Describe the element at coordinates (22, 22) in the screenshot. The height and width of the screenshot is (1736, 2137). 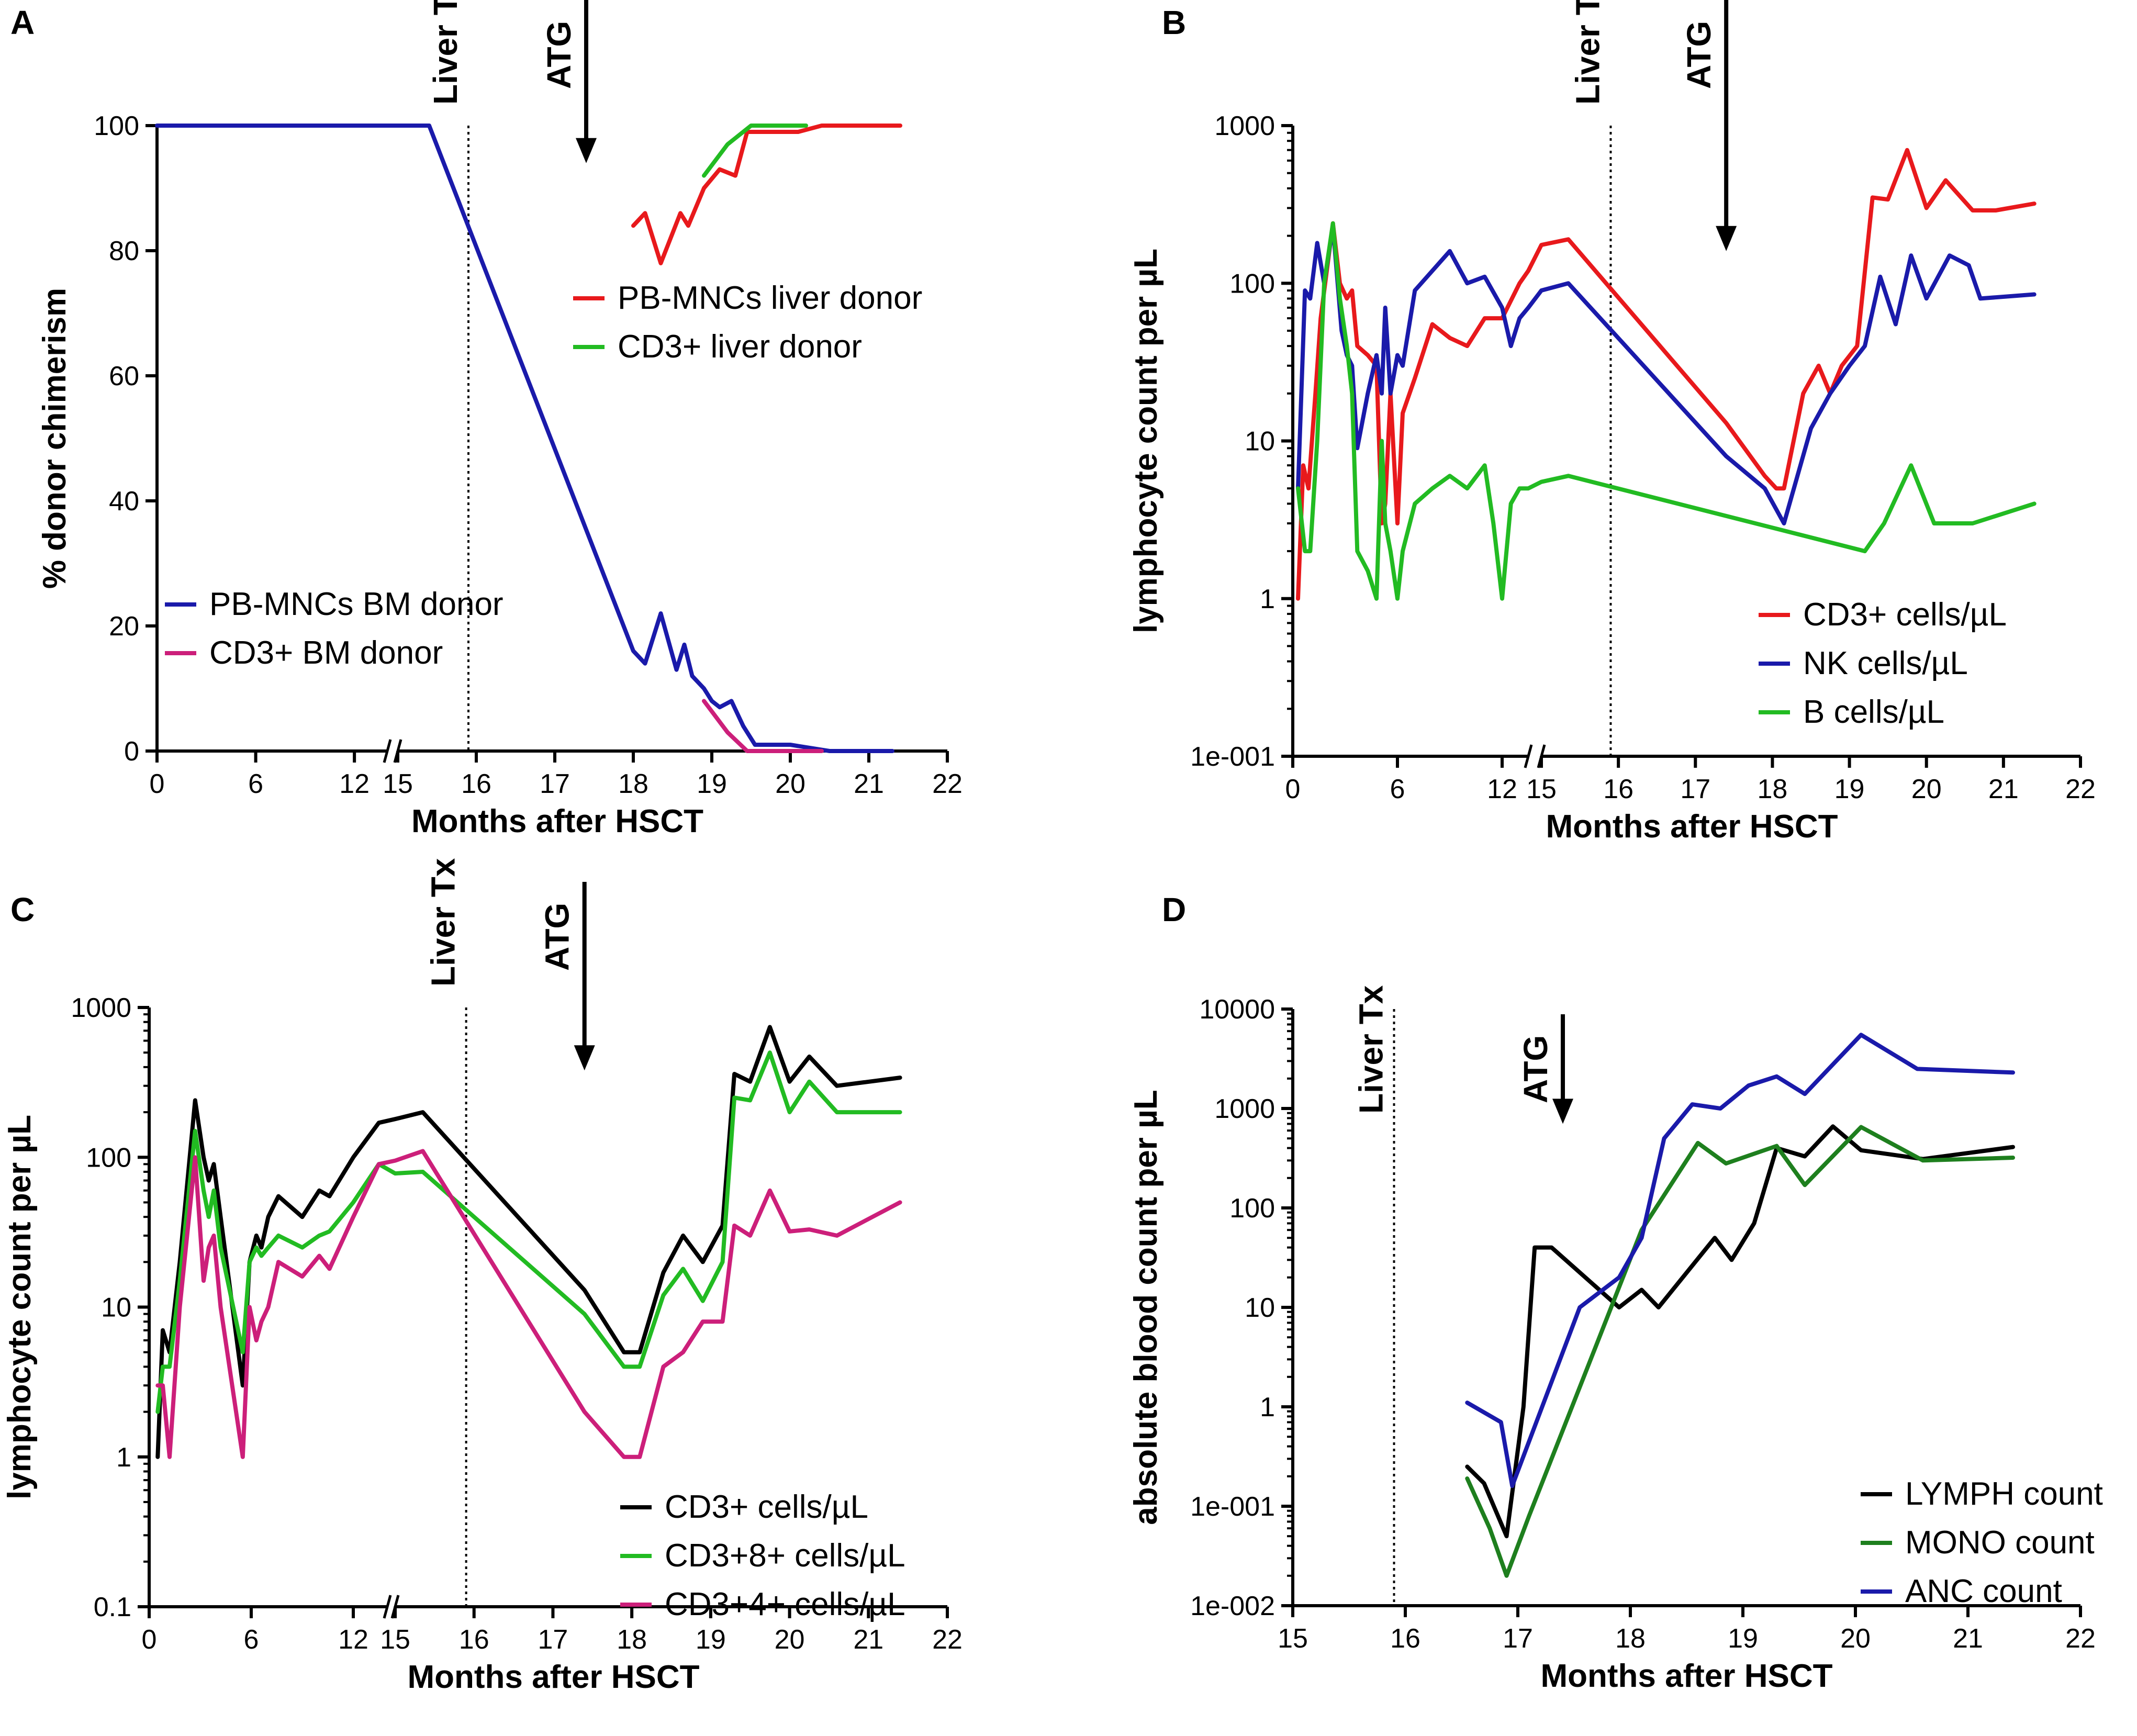
I see `panel-letter: A` at that location.